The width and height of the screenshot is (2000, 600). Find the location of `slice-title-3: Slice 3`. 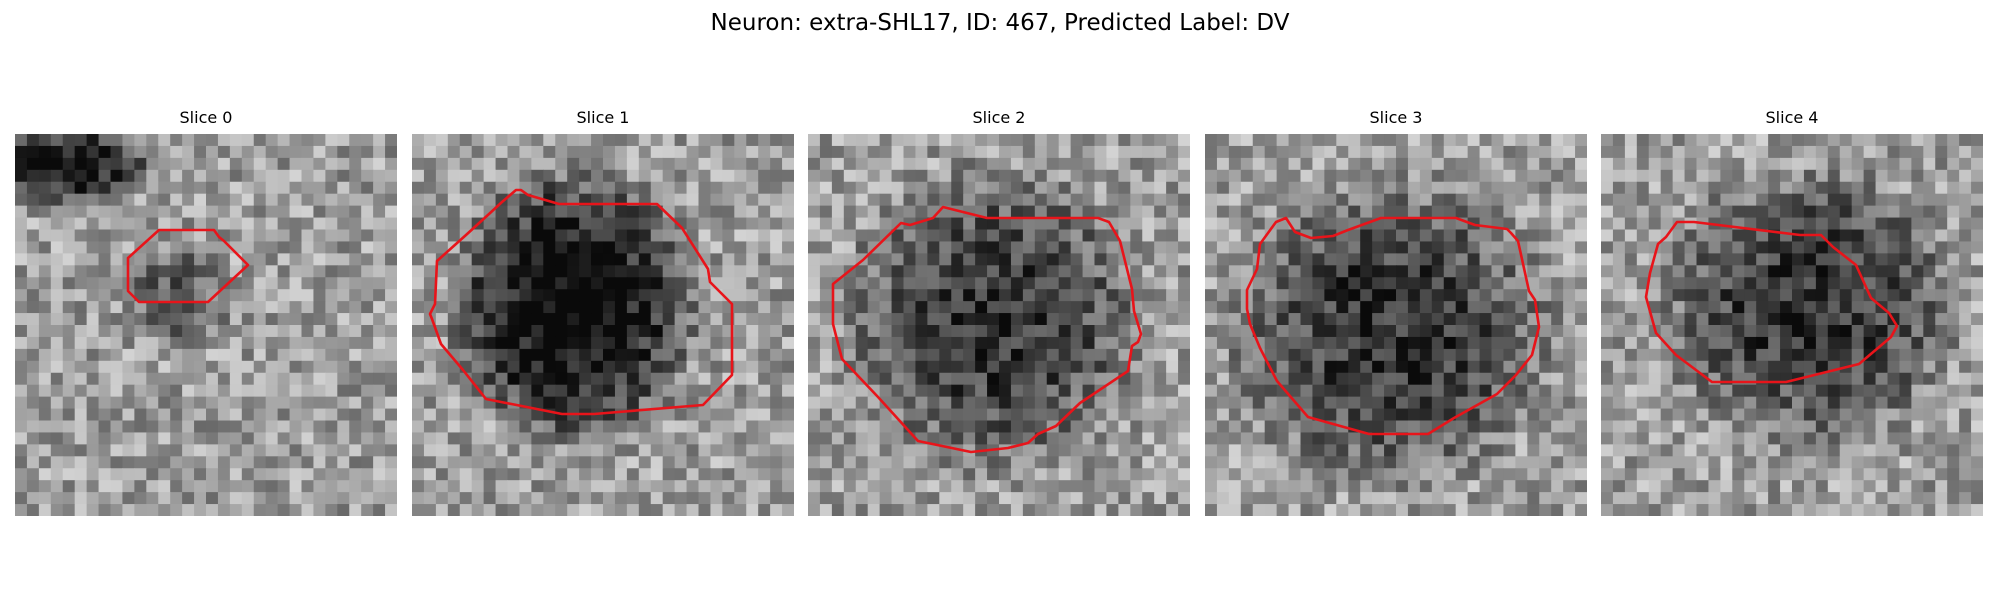

slice-title-3: Slice 3 is located at coordinates (1396, 117).